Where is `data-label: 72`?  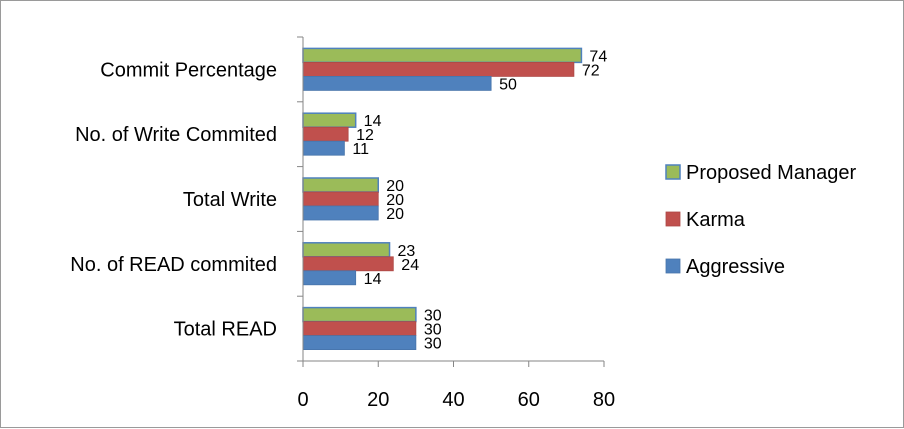
data-label: 72 is located at coordinates (591, 70).